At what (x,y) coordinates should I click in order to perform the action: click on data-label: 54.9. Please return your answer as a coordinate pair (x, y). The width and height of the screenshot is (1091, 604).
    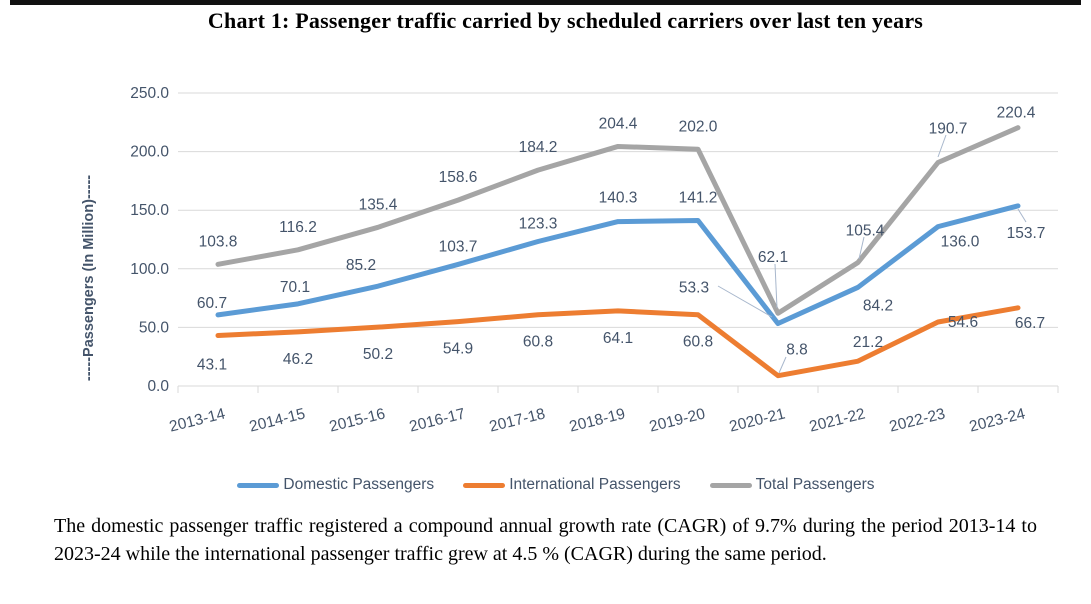
    Looking at the image, I should click on (458, 349).